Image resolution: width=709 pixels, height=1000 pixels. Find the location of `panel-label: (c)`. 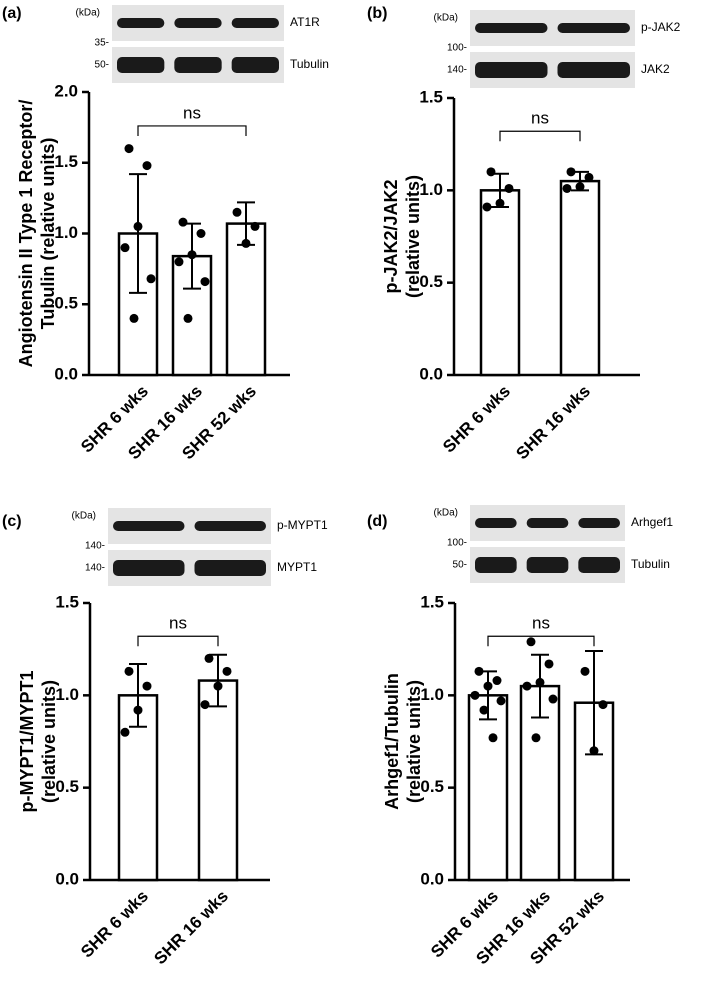

panel-label: (c) is located at coordinates (12, 521).